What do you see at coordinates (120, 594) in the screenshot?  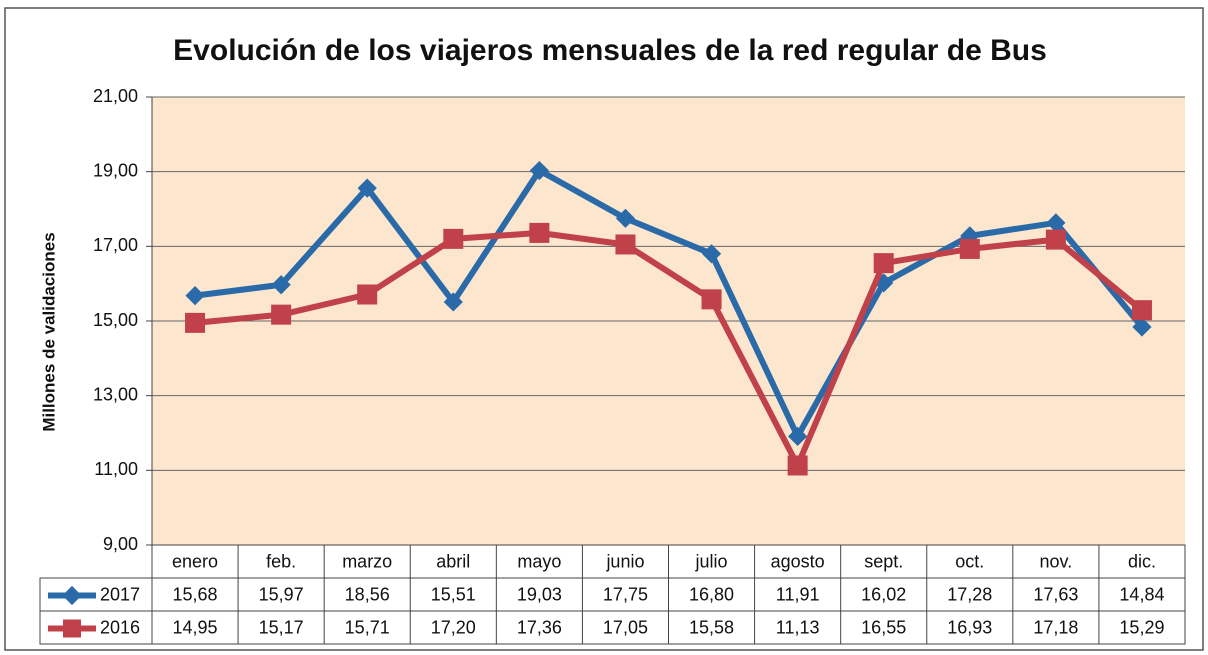 I see `legend-label: 2017` at bounding box center [120, 594].